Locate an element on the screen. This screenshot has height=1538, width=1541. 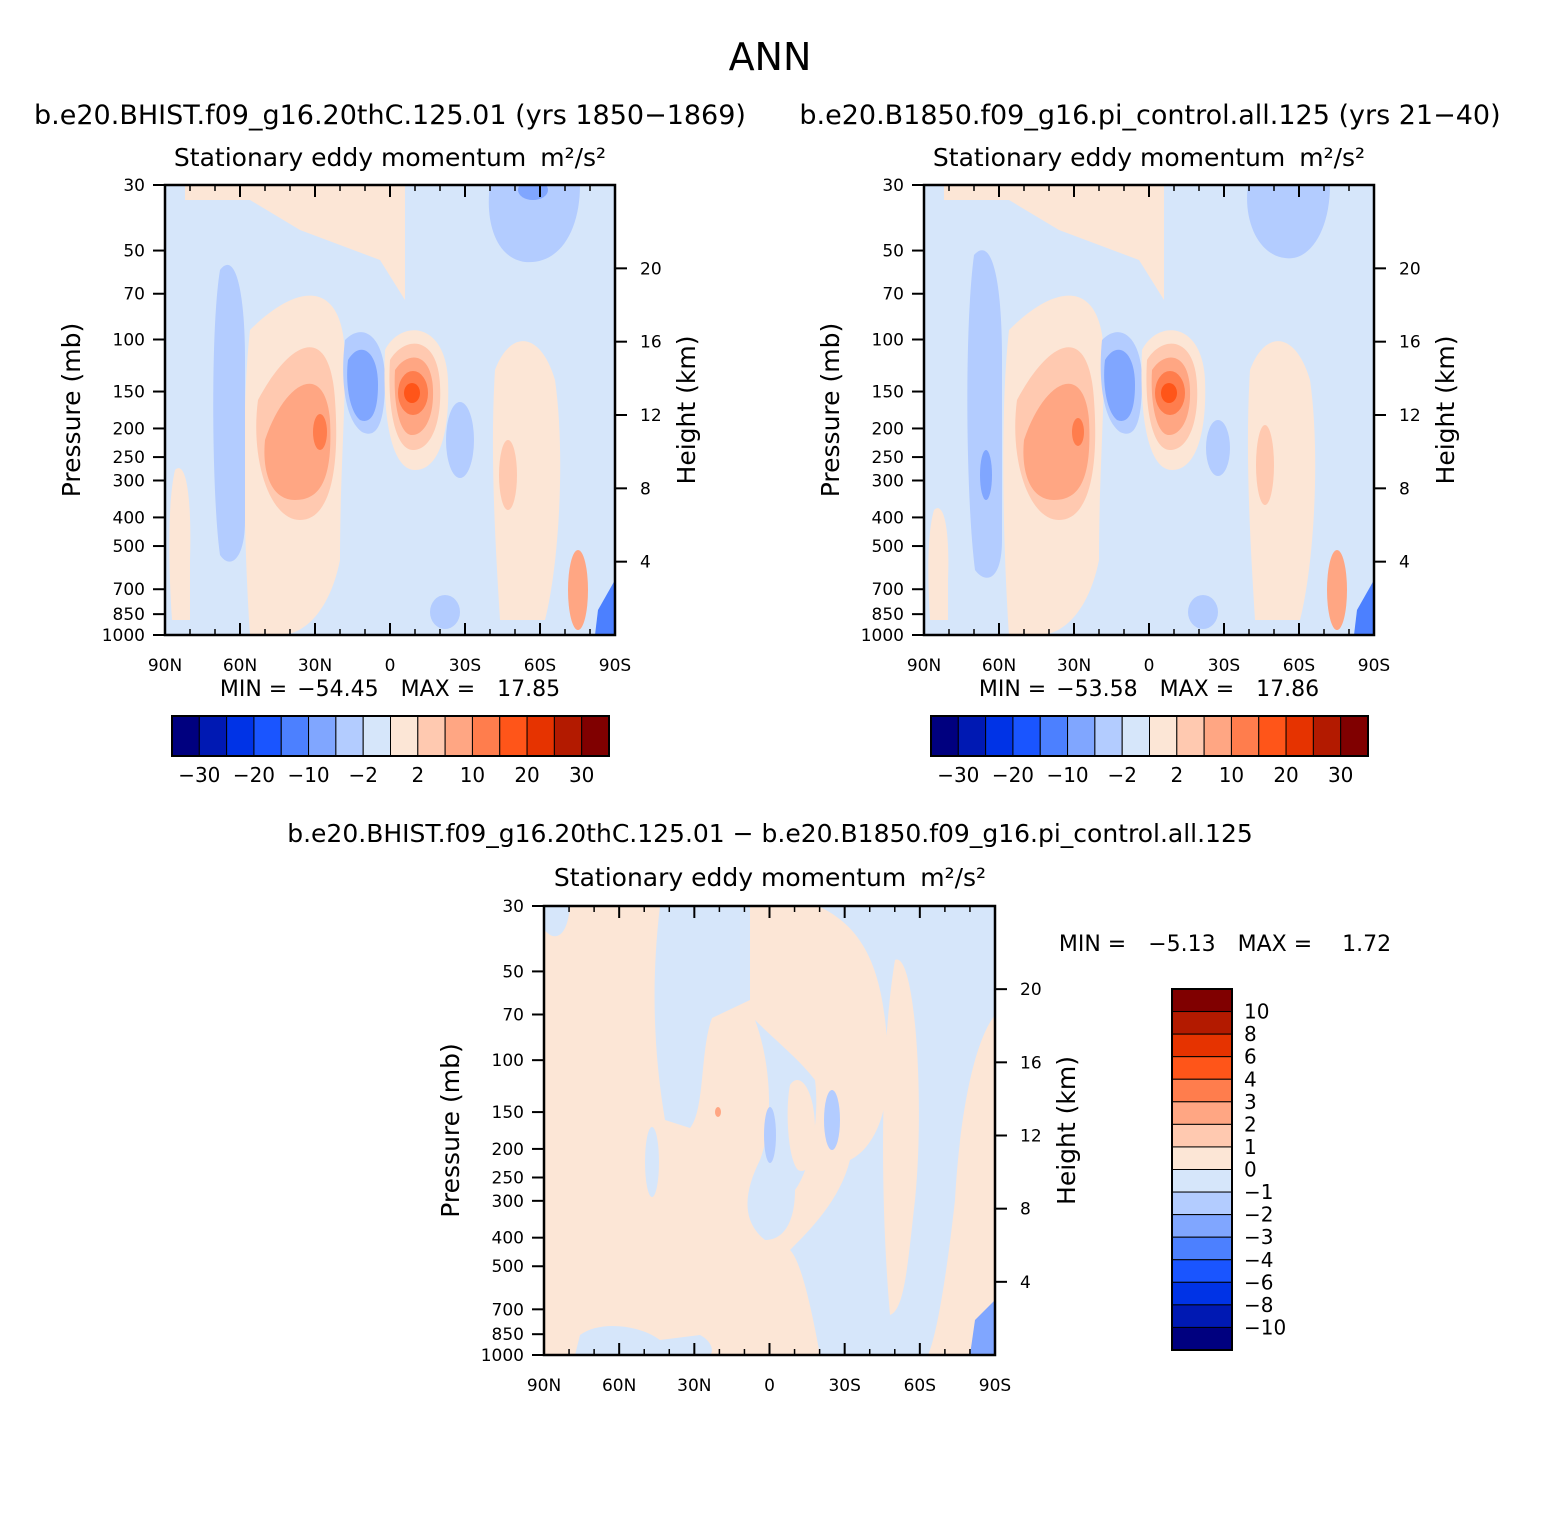
panel2-contour-neg-top is located at coordinates (1288, 222).